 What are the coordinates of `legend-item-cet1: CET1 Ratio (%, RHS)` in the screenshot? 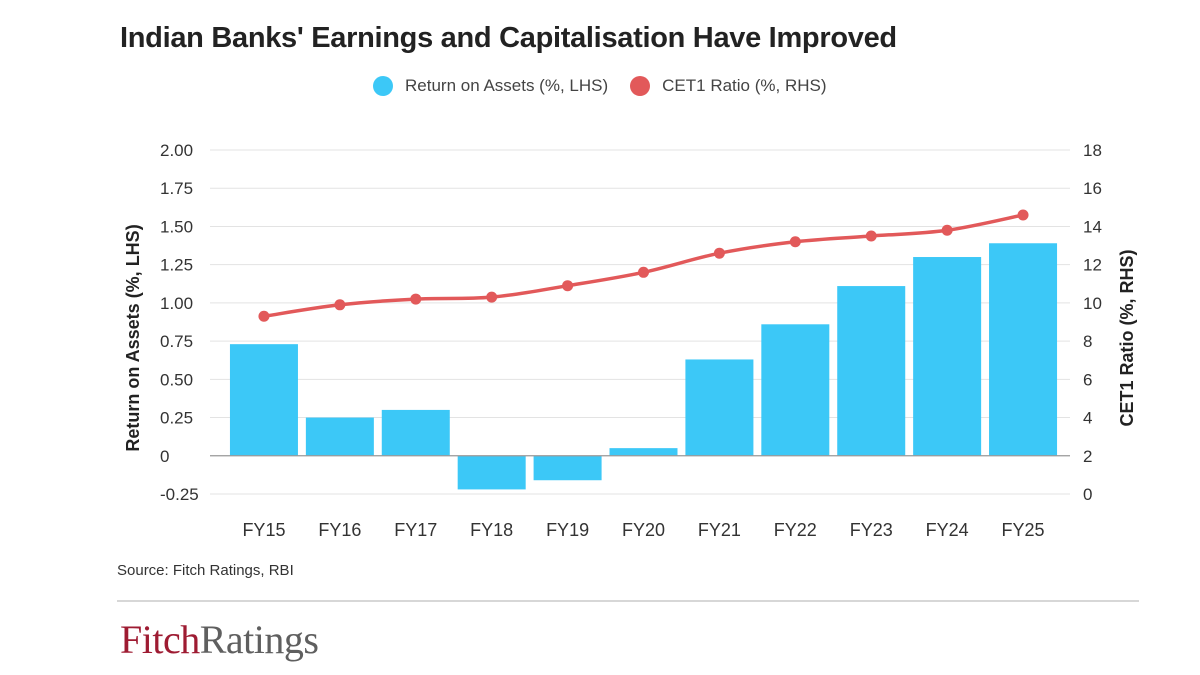 It's located at (728, 86).